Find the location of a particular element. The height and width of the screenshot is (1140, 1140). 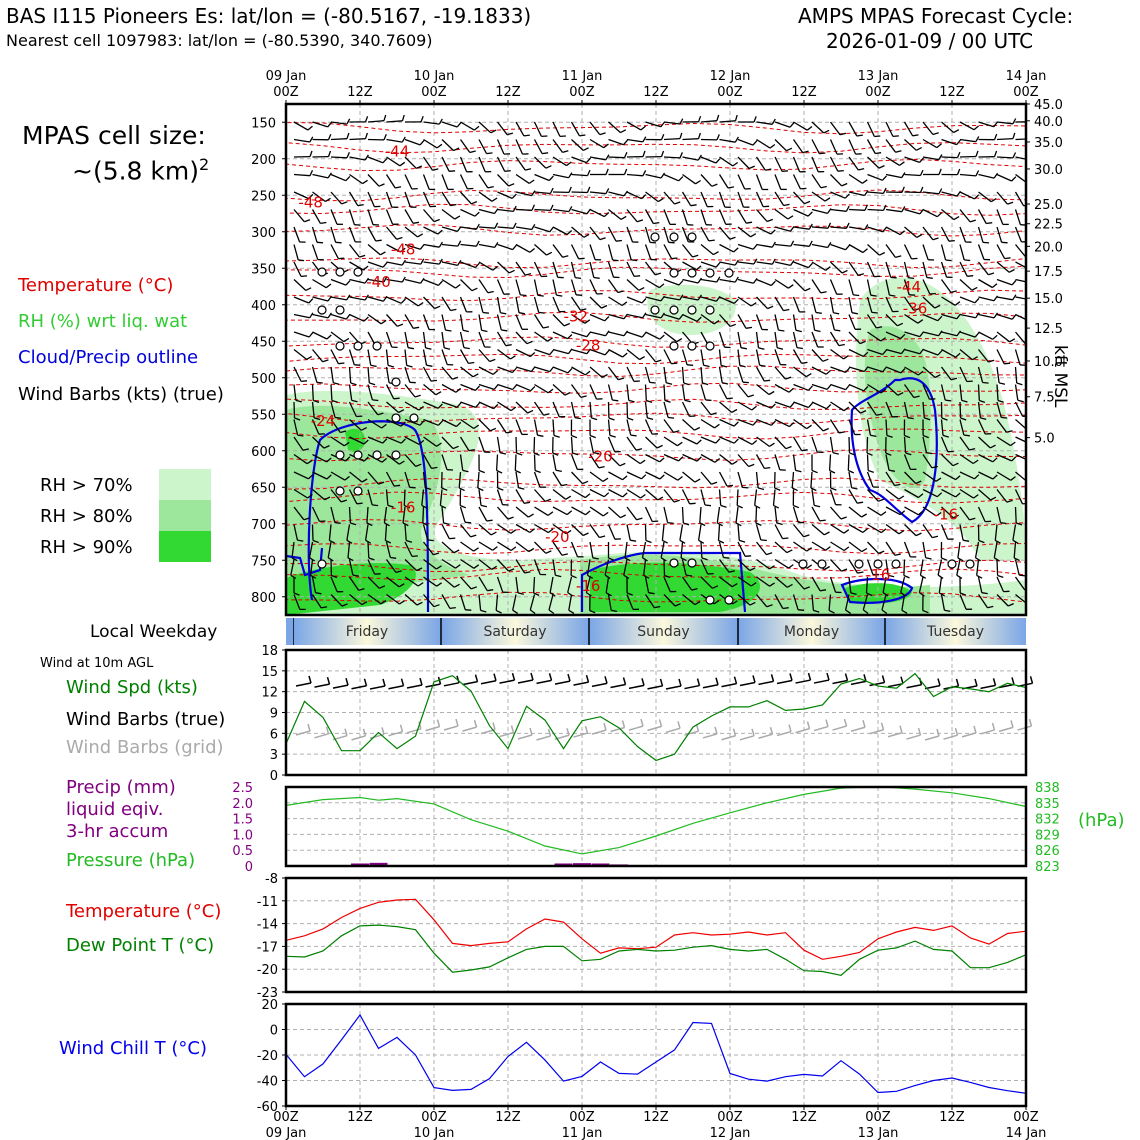

height-tick-label: 7.5 is located at coordinates (1044, 398).